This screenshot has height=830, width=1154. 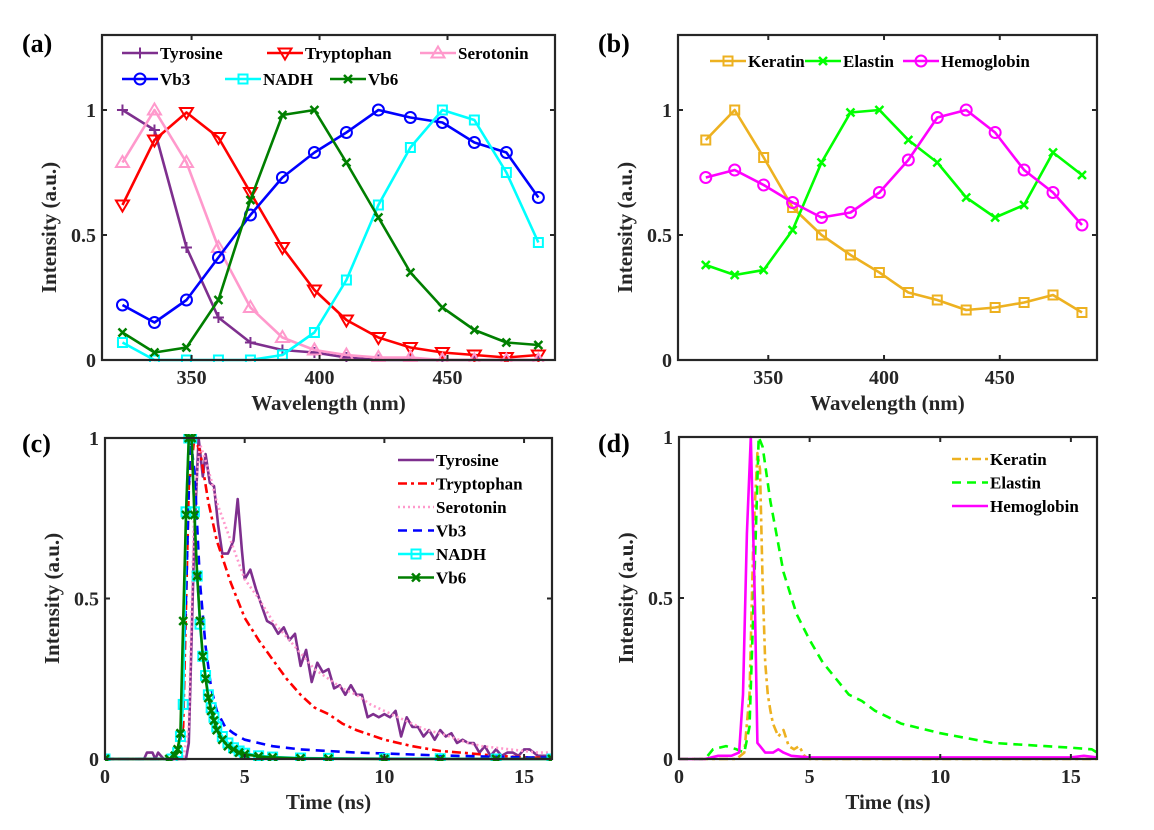 What do you see at coordinates (887, 403) in the screenshot?
I see `x-axis-label: Wavelength (nm)` at bounding box center [887, 403].